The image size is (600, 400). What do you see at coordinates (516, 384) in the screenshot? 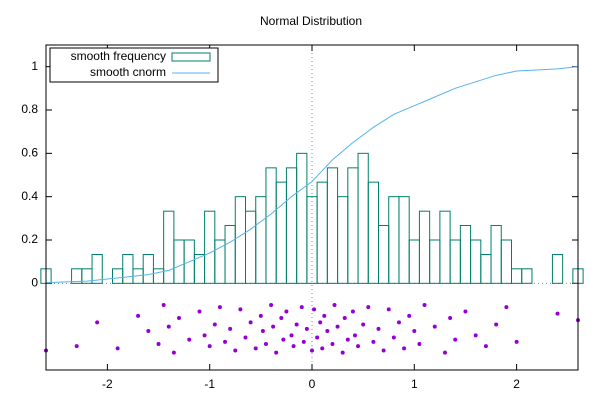
I see `x-tick-label: 2` at bounding box center [516, 384].